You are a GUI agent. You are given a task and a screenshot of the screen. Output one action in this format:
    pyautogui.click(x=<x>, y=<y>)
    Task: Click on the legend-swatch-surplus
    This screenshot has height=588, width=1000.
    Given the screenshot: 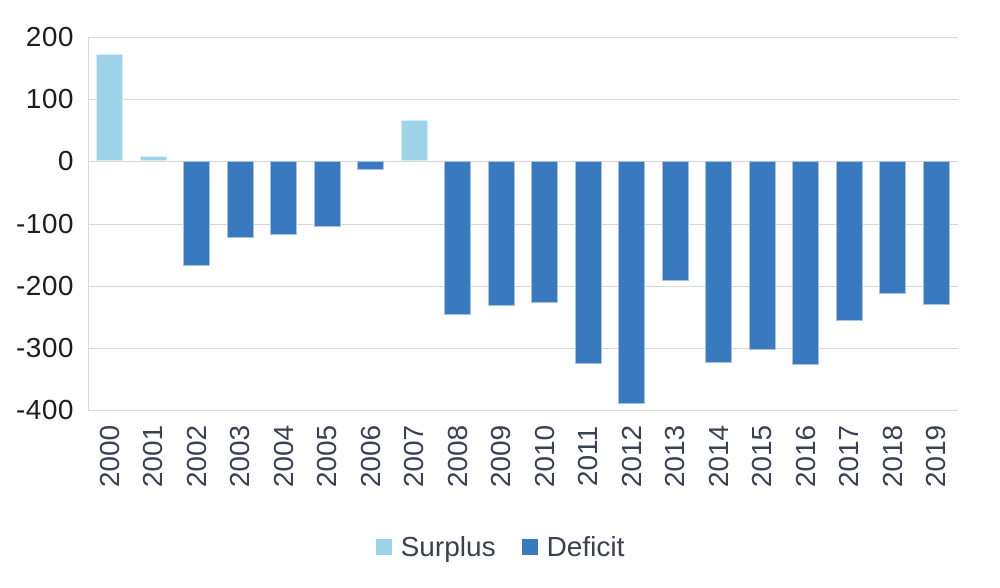 What is the action you would take?
    pyautogui.click(x=383, y=547)
    